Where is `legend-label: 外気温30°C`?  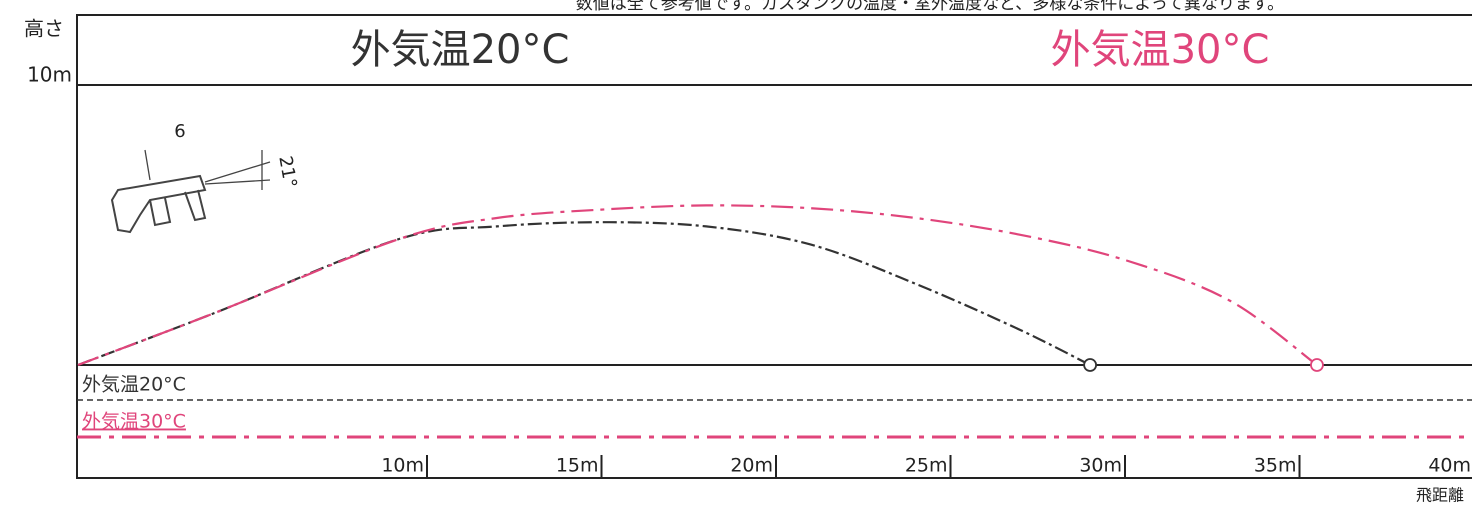
legend-label: 外気温30°C is located at coordinates (134, 422).